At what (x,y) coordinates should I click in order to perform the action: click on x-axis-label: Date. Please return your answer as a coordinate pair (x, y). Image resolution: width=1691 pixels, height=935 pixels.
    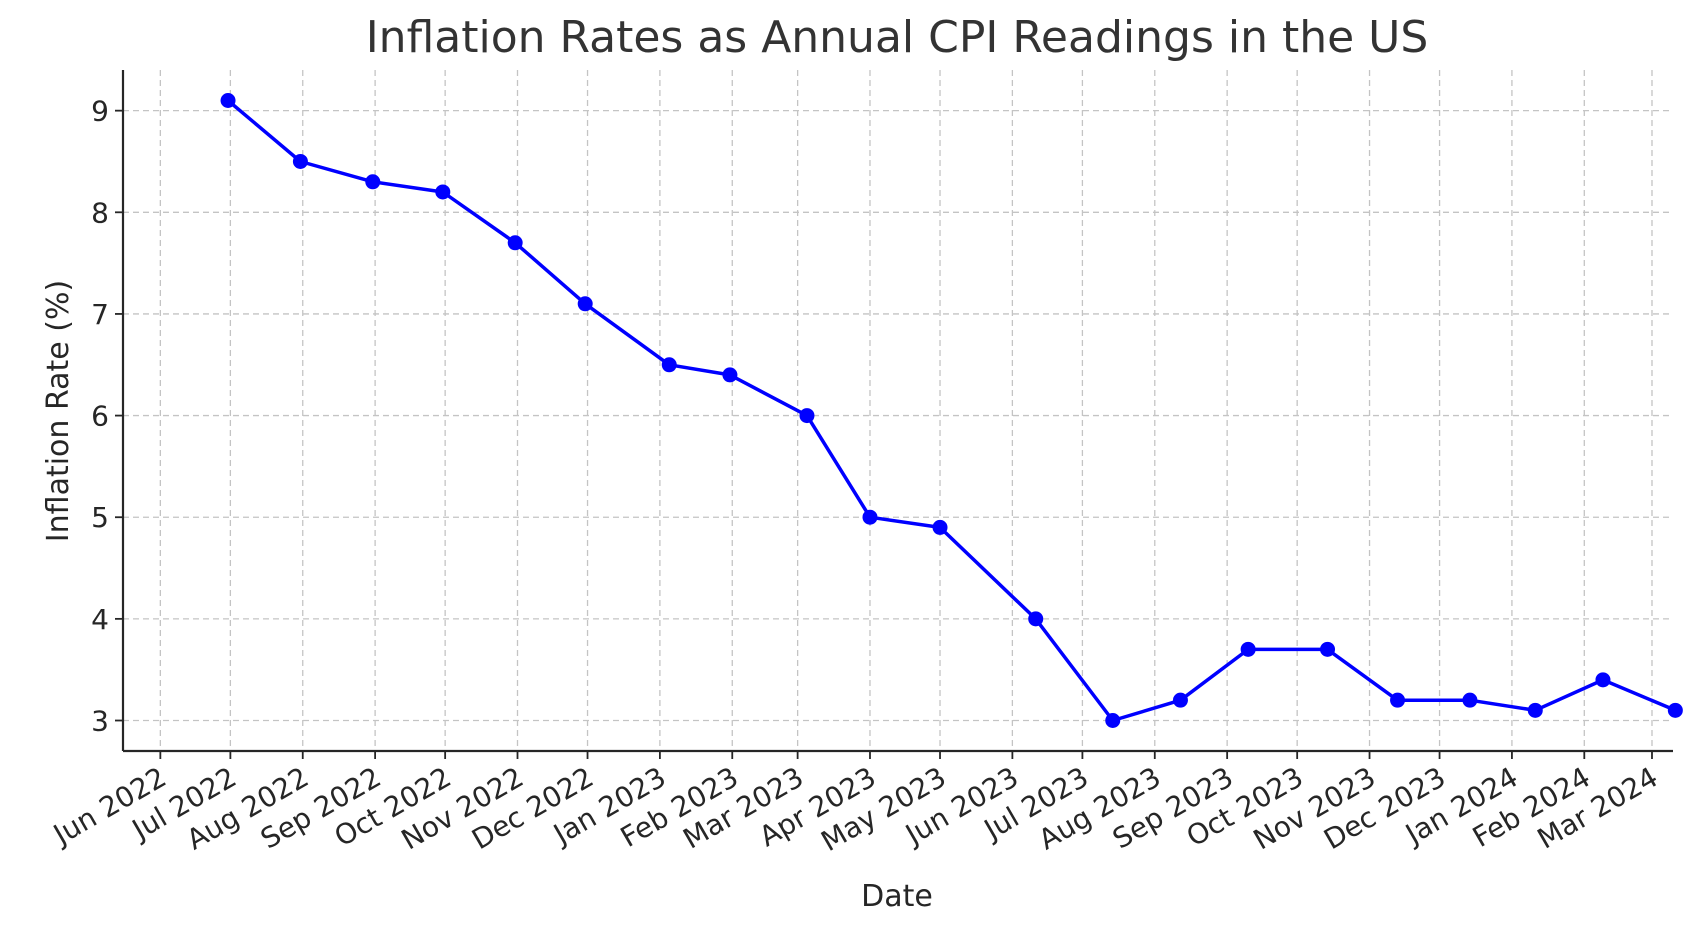
    Looking at the image, I should click on (897, 896).